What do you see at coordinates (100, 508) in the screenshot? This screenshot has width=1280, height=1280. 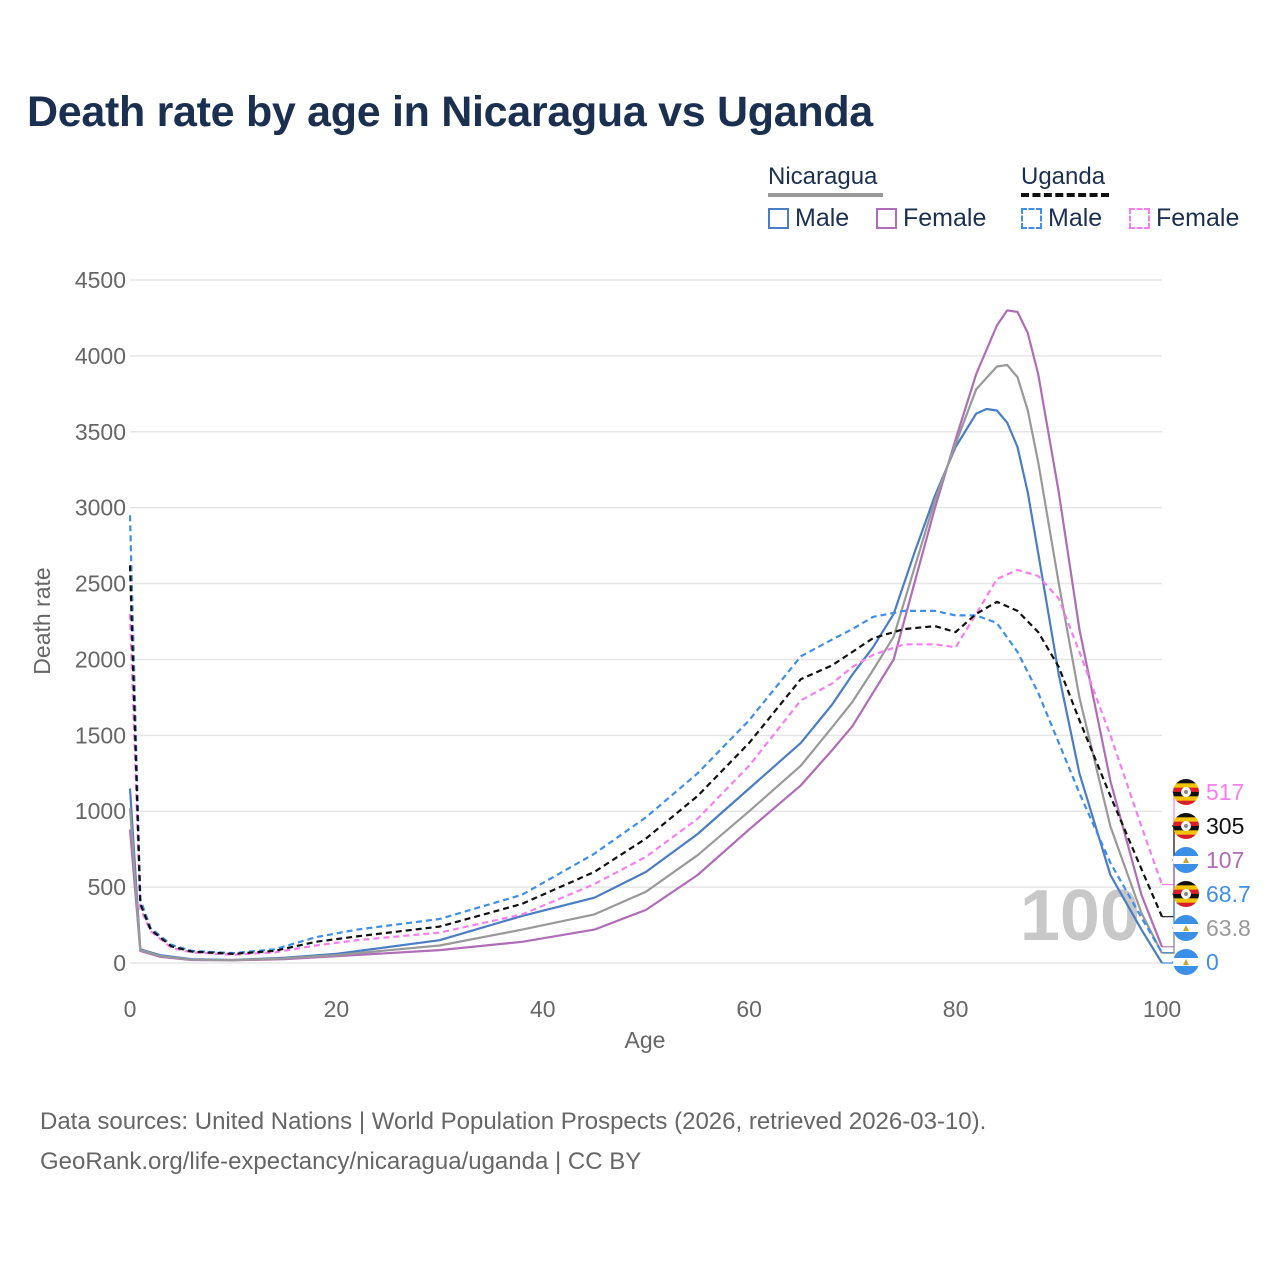 I see `y-tick-label: 3000` at bounding box center [100, 508].